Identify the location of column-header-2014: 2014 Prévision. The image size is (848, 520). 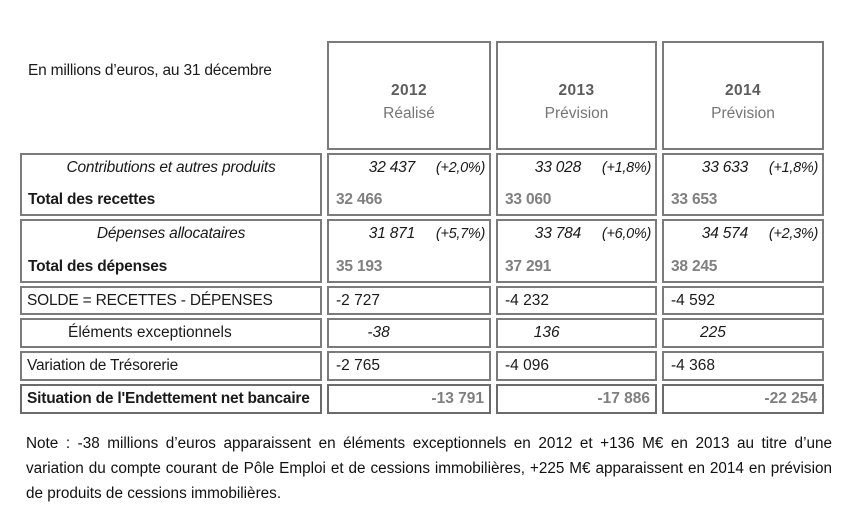
(743, 95).